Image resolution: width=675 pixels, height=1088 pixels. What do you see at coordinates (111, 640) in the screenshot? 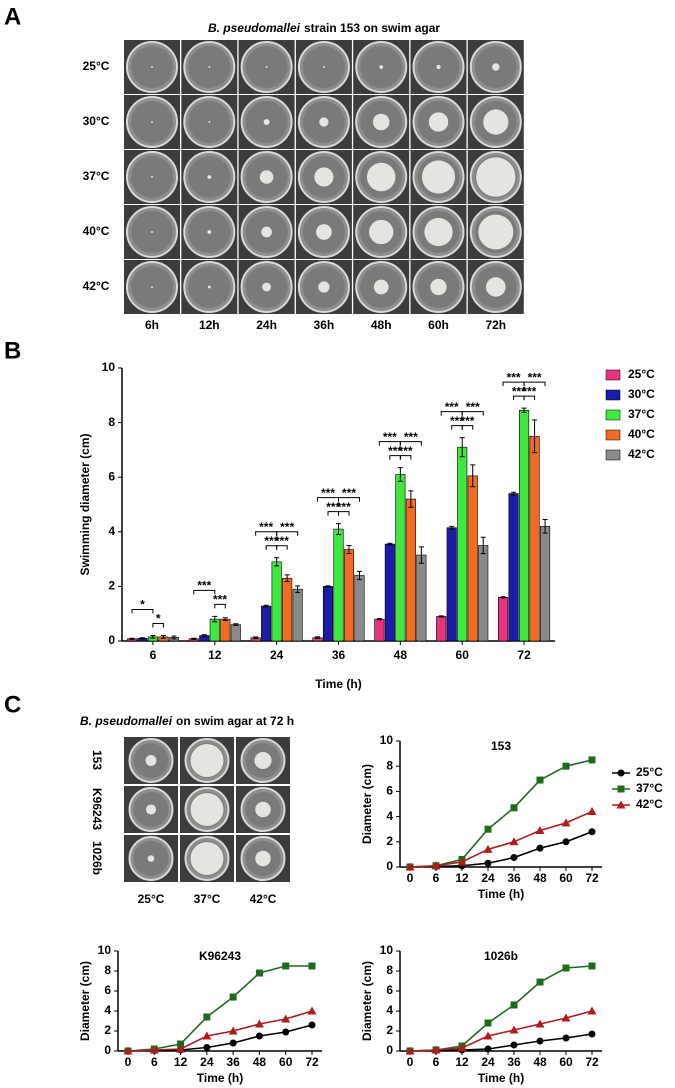
I see `y-tick-label: 0` at bounding box center [111, 640].